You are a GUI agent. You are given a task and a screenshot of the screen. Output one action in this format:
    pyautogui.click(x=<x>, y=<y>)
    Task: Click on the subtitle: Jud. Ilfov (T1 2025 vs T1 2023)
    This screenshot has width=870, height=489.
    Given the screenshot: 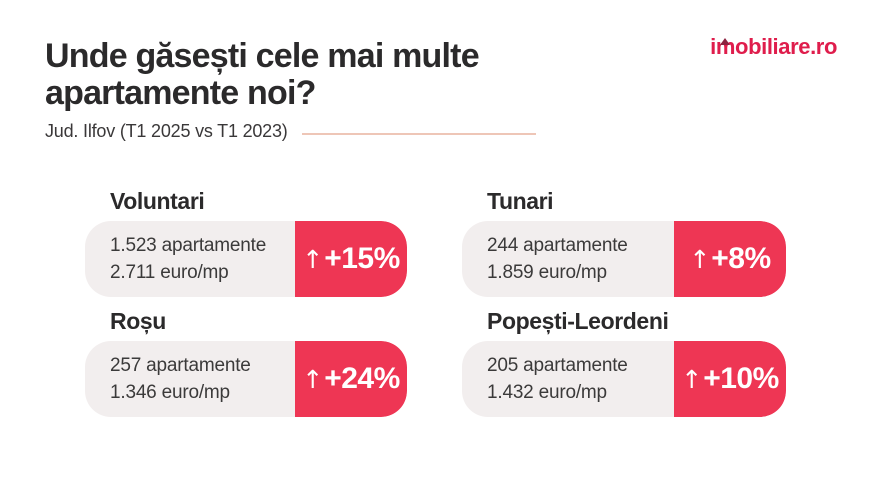 What is the action you would take?
    pyautogui.click(x=166, y=131)
    